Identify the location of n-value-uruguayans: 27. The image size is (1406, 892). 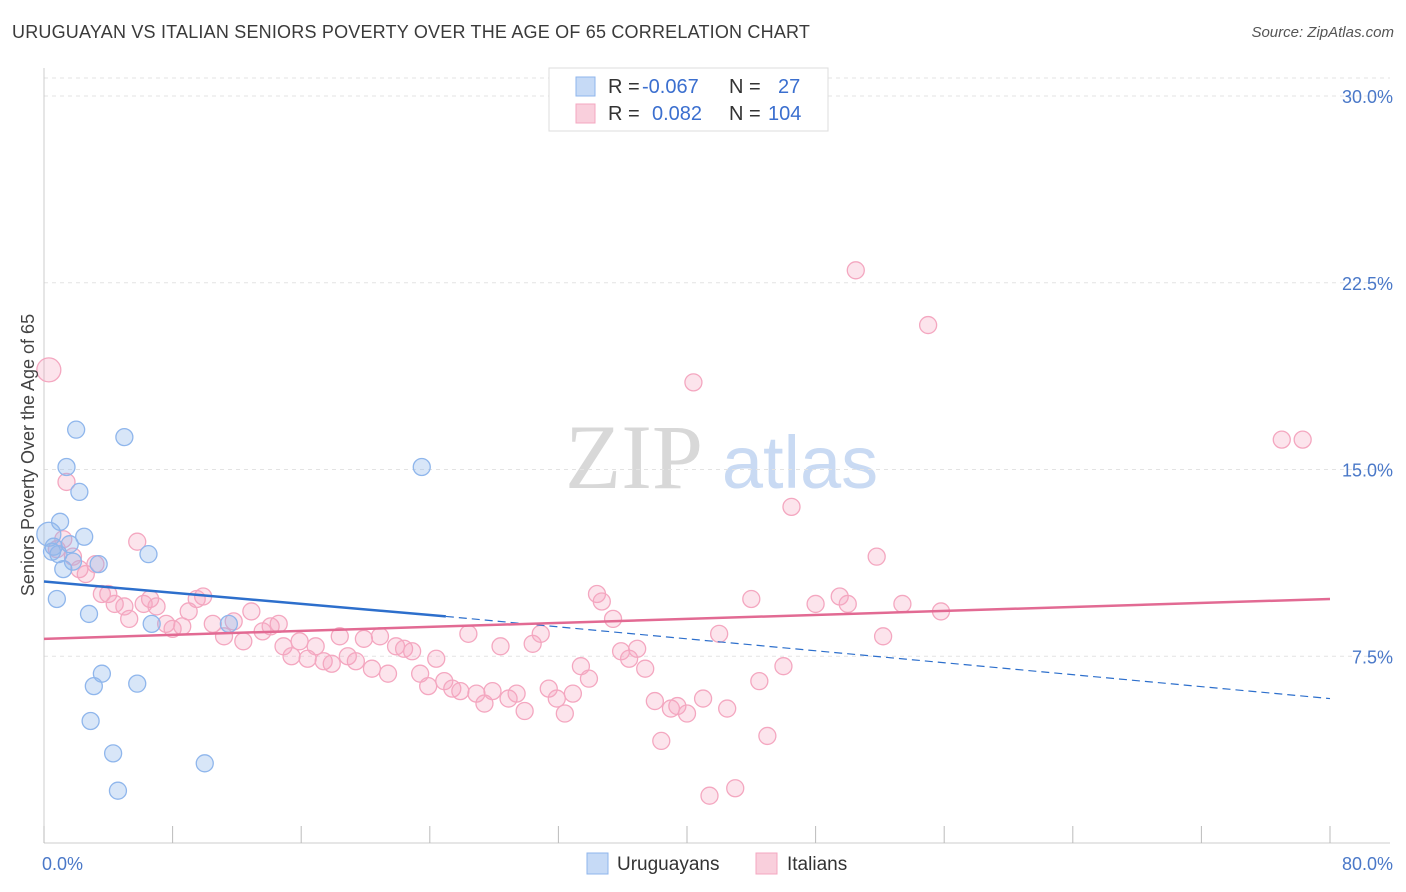
(789, 87).